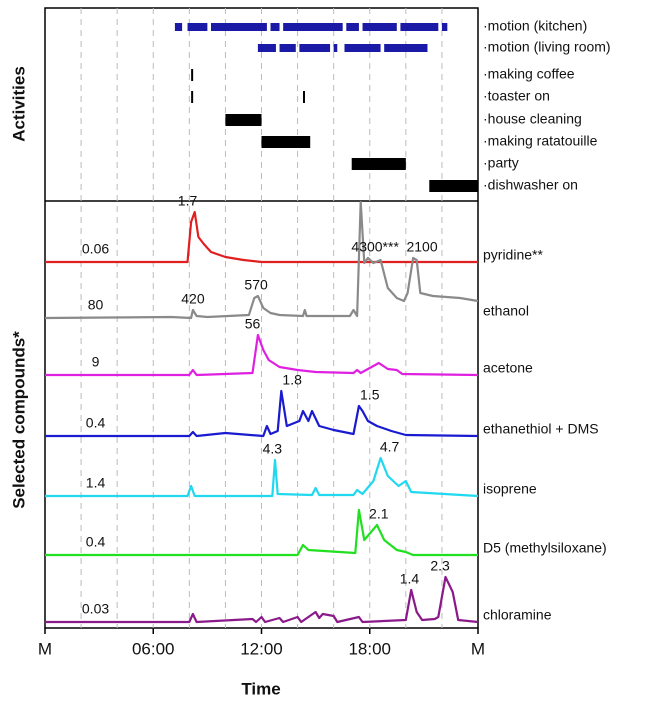  Describe the element at coordinates (18, 420) in the screenshot. I see `compounds-label: Selected compounds*` at that location.